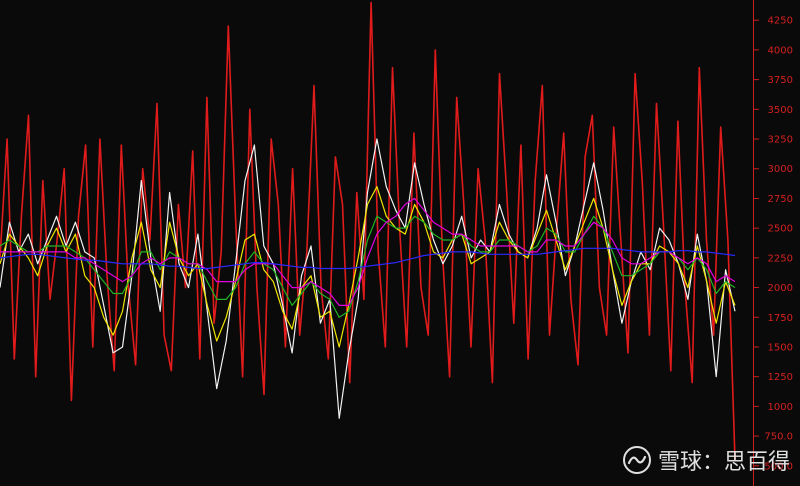 The width and height of the screenshot is (800, 486). What do you see at coordinates (780, 169) in the screenshot?
I see `y-tick-label: 3000` at bounding box center [780, 169].